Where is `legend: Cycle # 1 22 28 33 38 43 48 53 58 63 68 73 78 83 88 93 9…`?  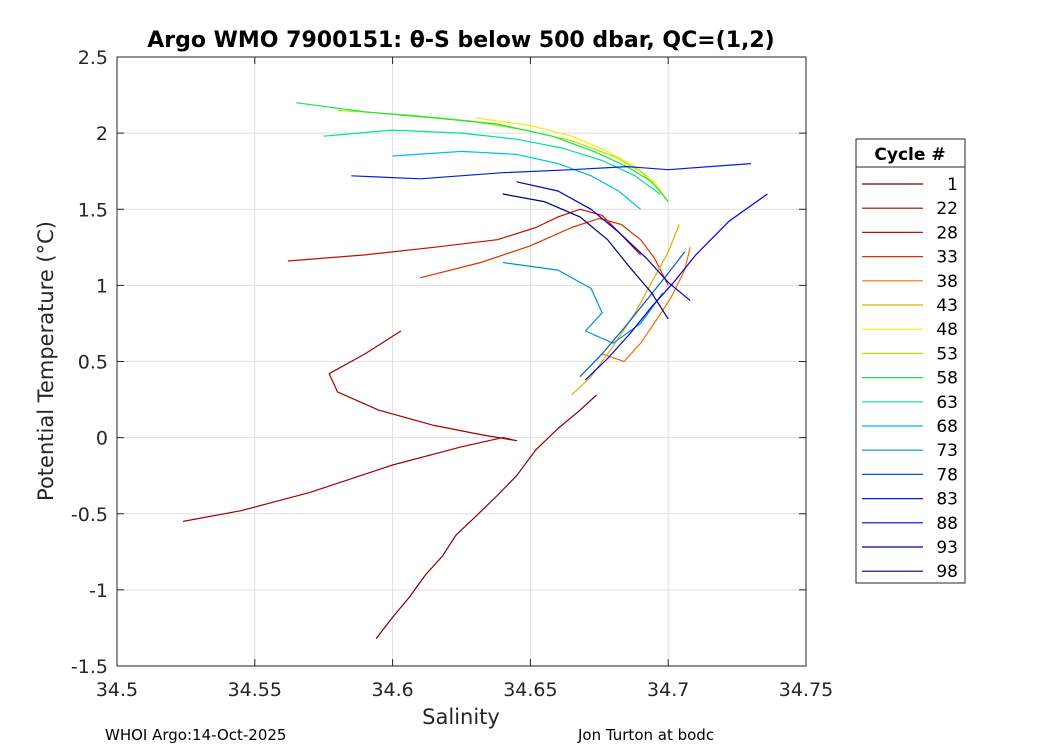
legend: Cycle # 1 22 28 33 38 43 48 53 58 63 68 73 78 83 88 93 9… is located at coordinates (910, 361).